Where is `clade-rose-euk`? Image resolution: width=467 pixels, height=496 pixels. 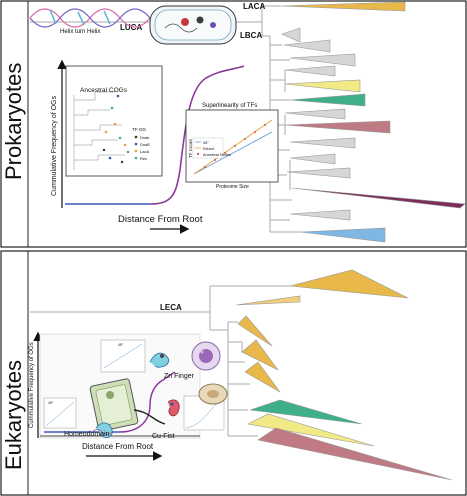 clade-rose-euk is located at coordinates (355, 454).